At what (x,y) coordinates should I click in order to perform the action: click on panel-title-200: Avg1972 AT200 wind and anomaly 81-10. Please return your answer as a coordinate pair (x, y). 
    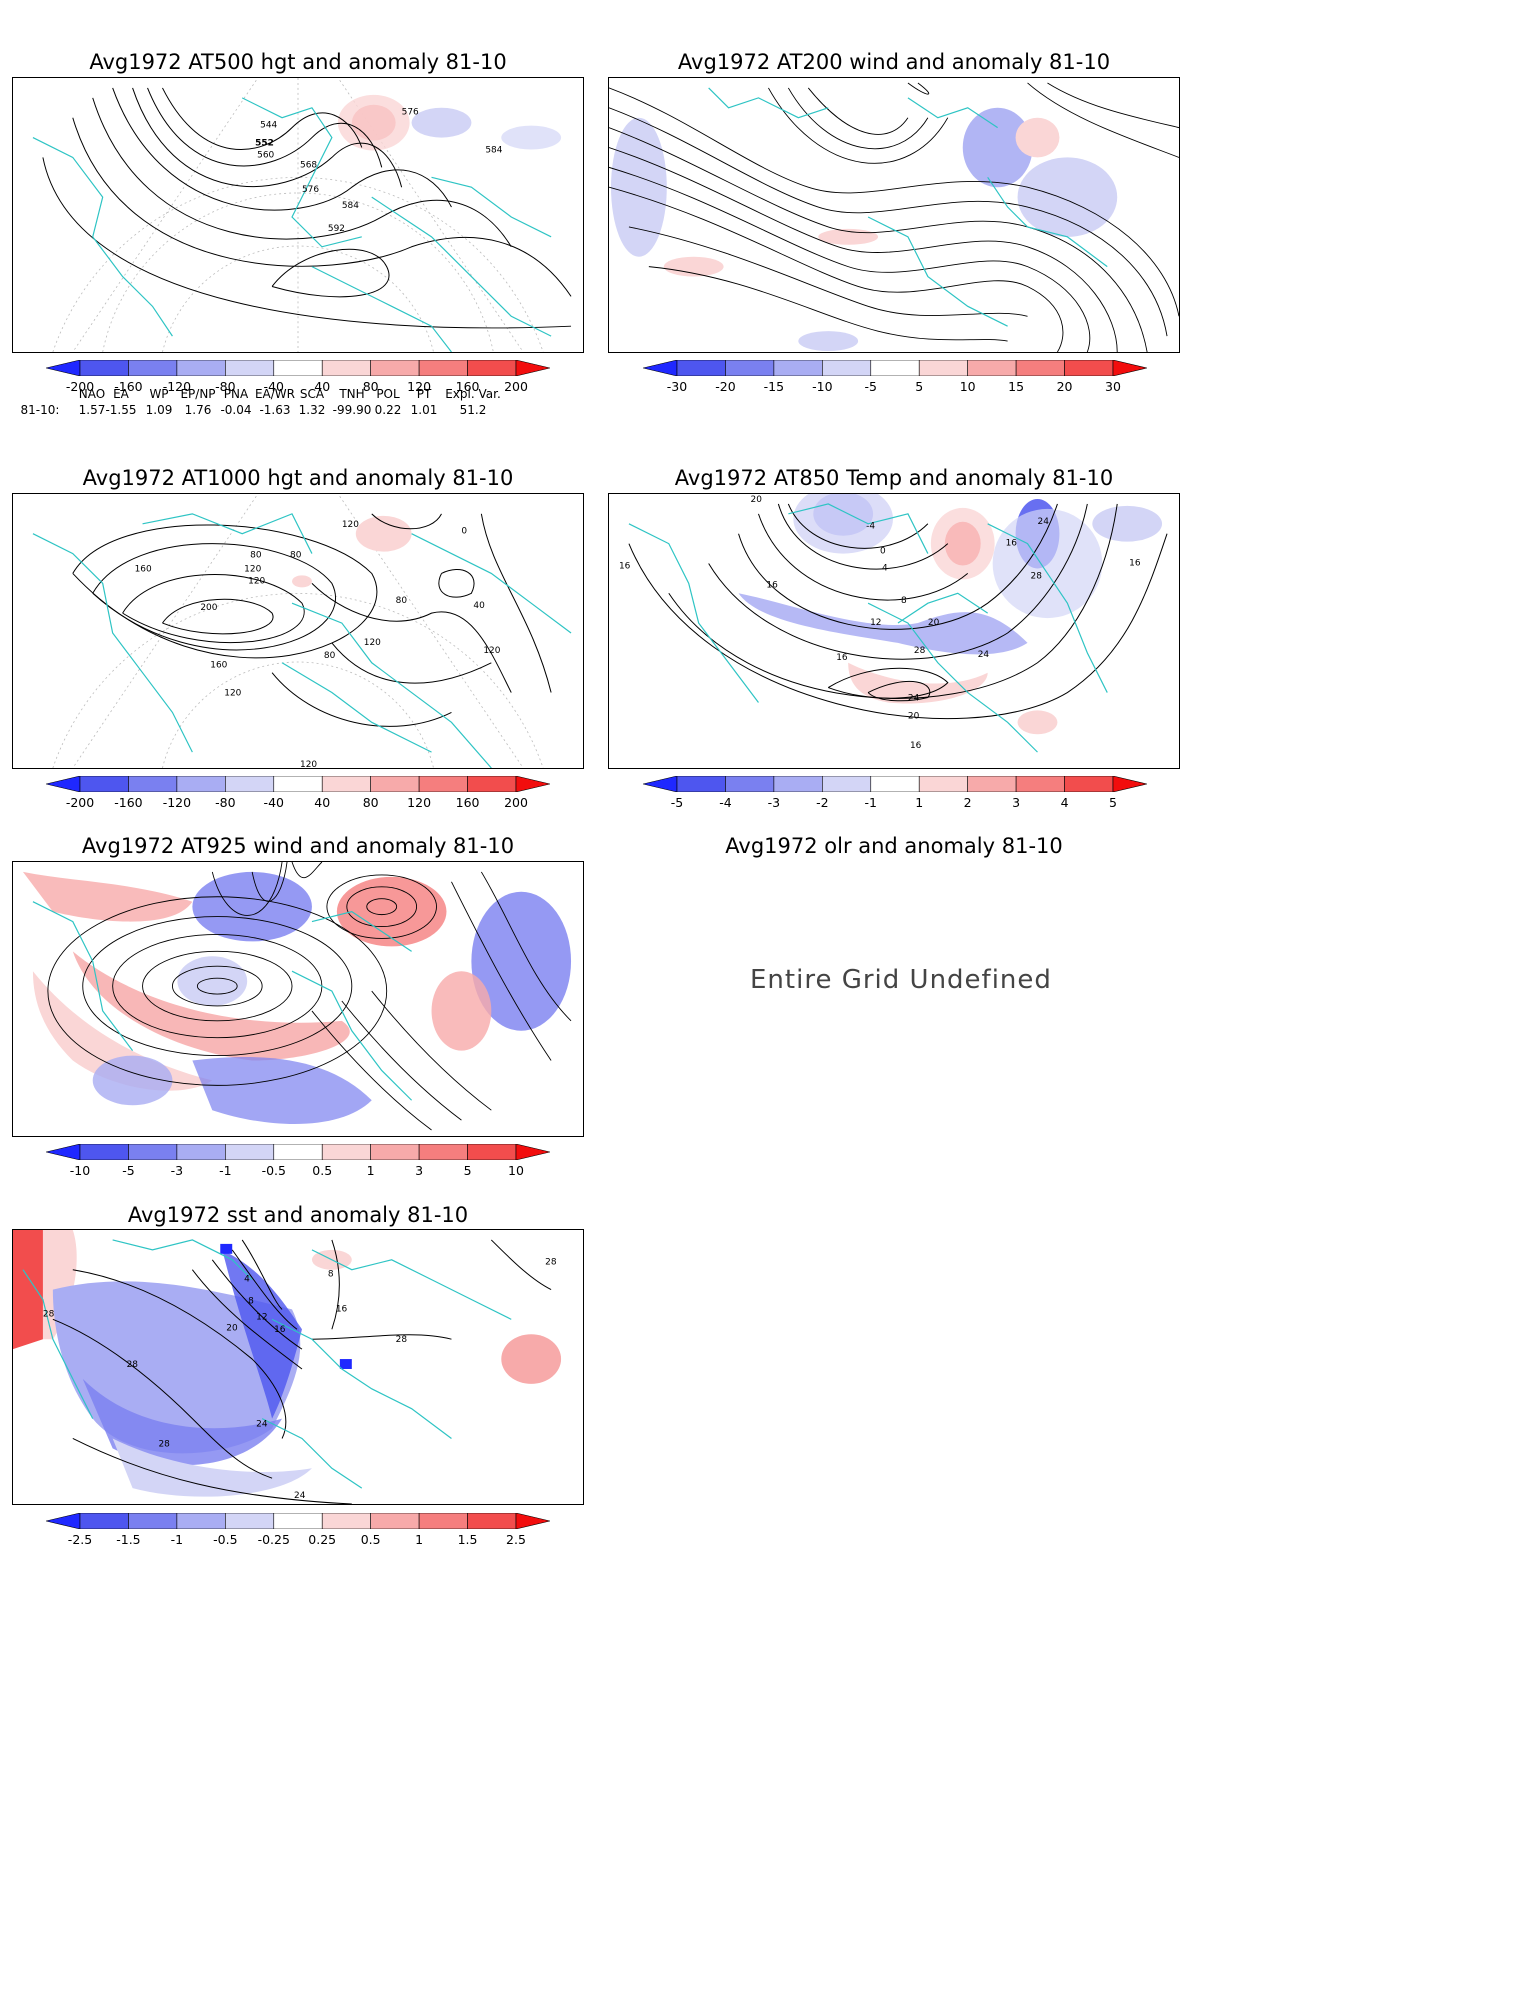
    Looking at the image, I should click on (894, 62).